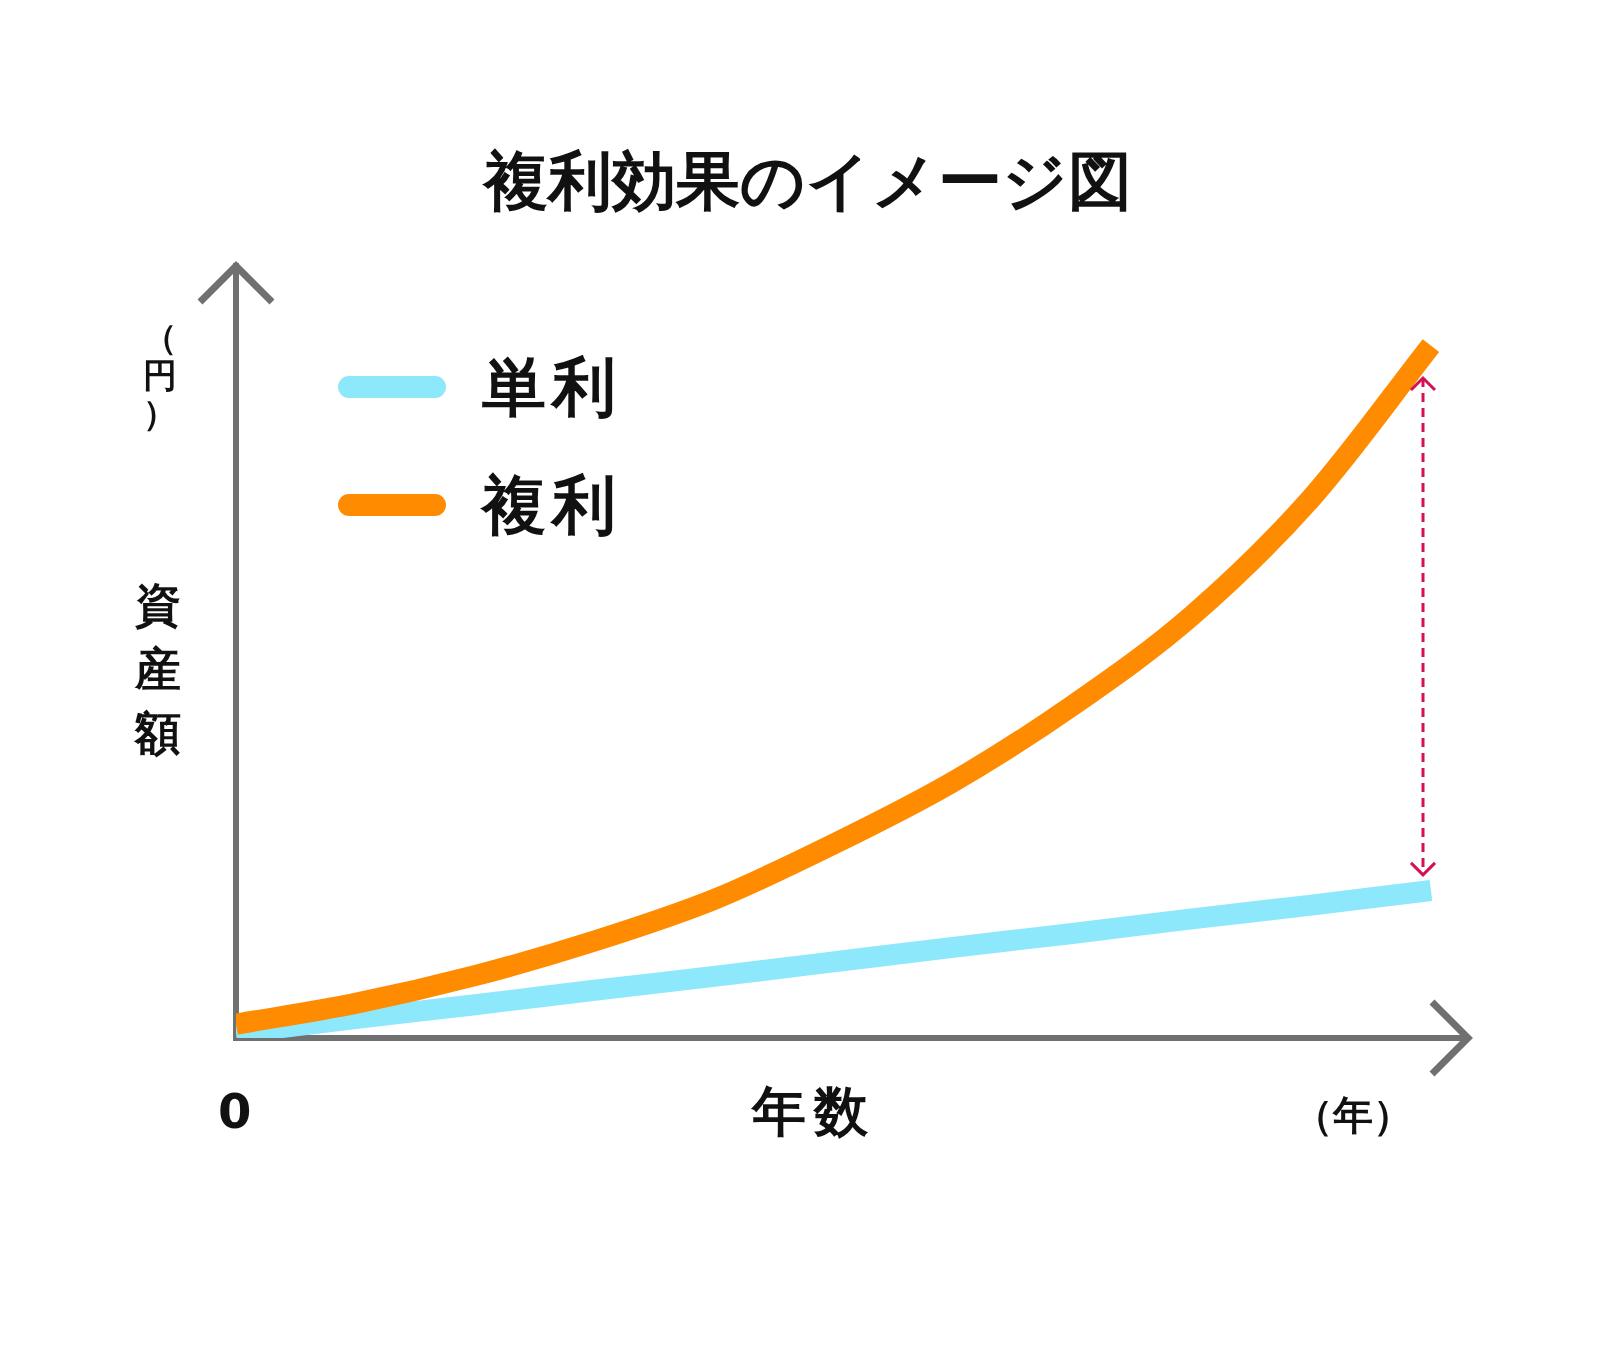  What do you see at coordinates (235, 1111) in the screenshot?
I see `text: 0` at bounding box center [235, 1111].